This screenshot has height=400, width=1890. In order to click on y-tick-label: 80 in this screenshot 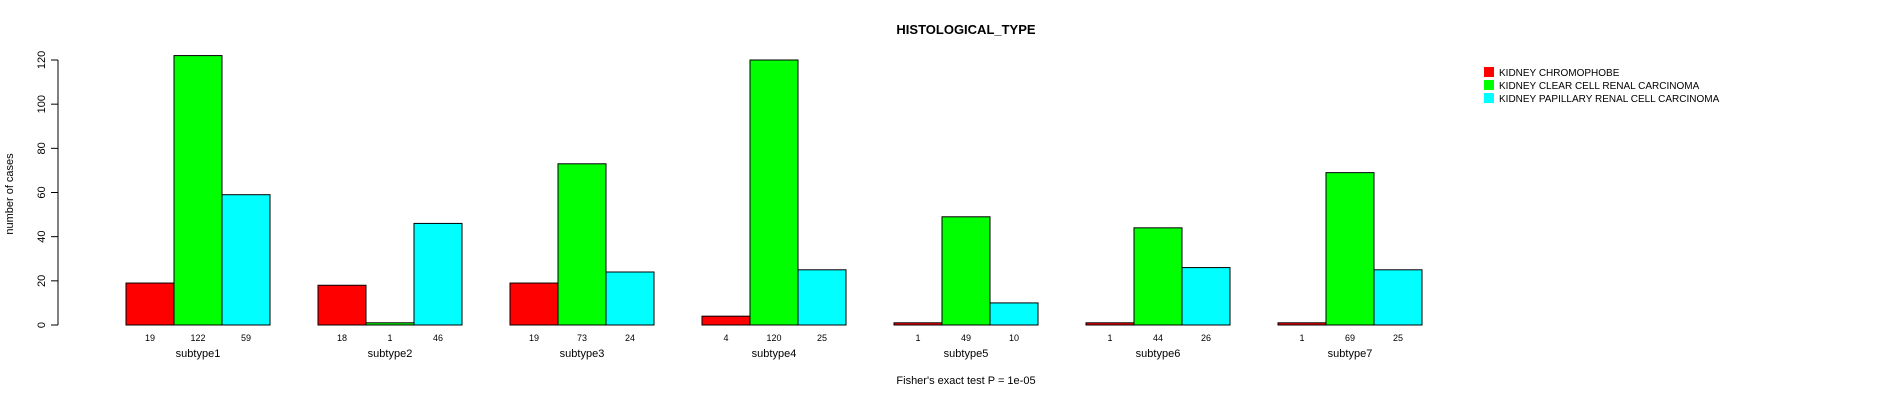, I will do `click(42, 148)`.